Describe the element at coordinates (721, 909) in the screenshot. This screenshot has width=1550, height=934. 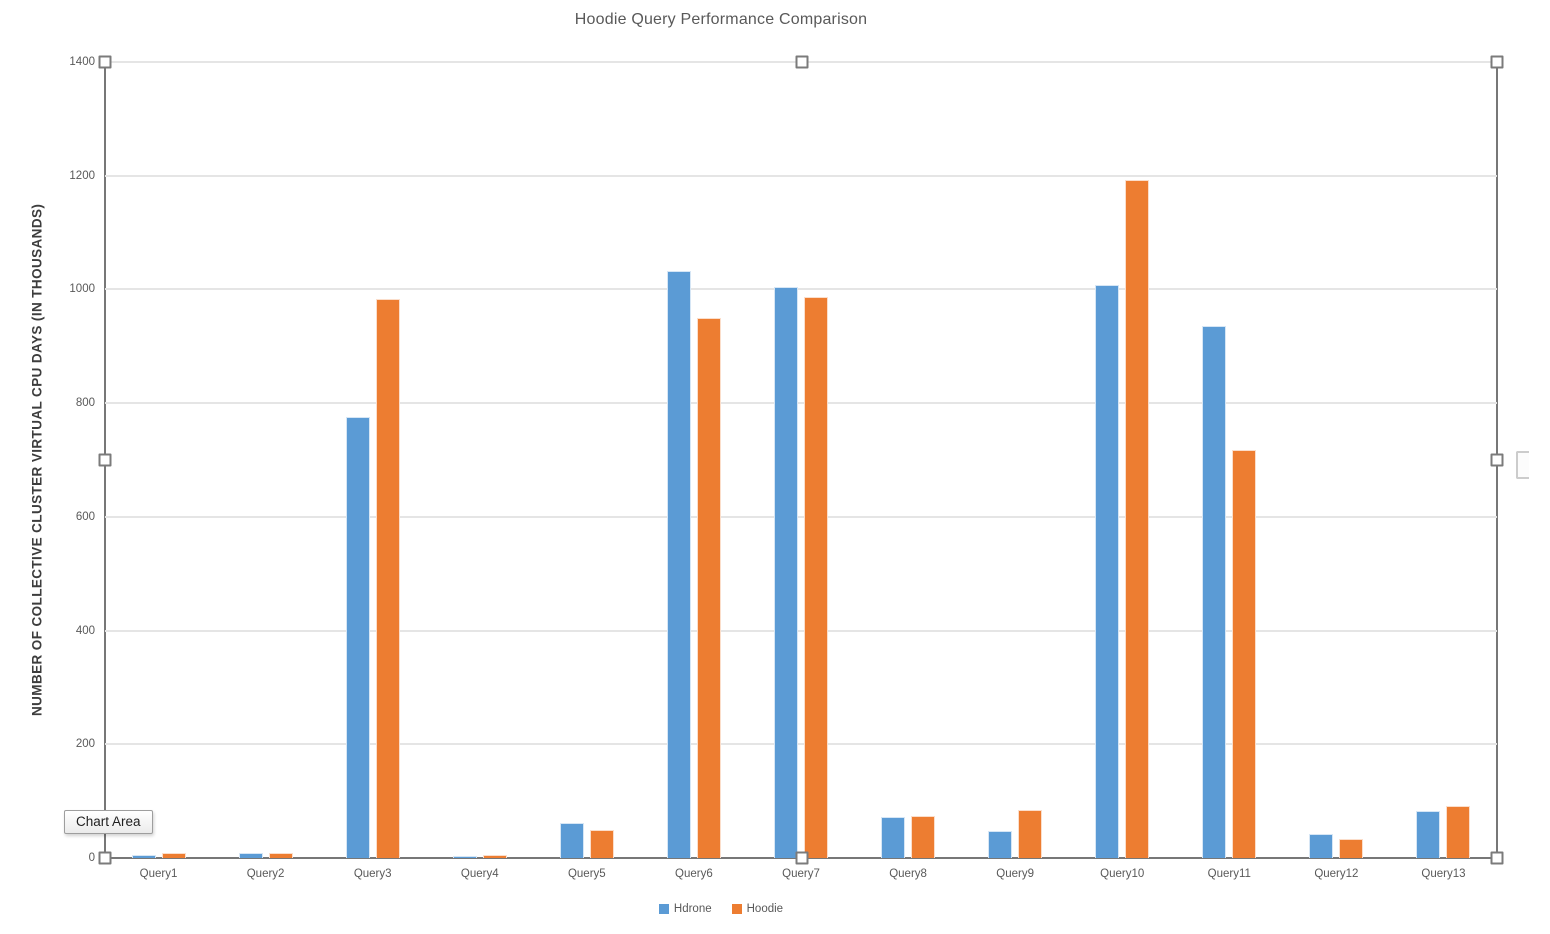
I see `legend: Hdrone Hoodie` at that location.